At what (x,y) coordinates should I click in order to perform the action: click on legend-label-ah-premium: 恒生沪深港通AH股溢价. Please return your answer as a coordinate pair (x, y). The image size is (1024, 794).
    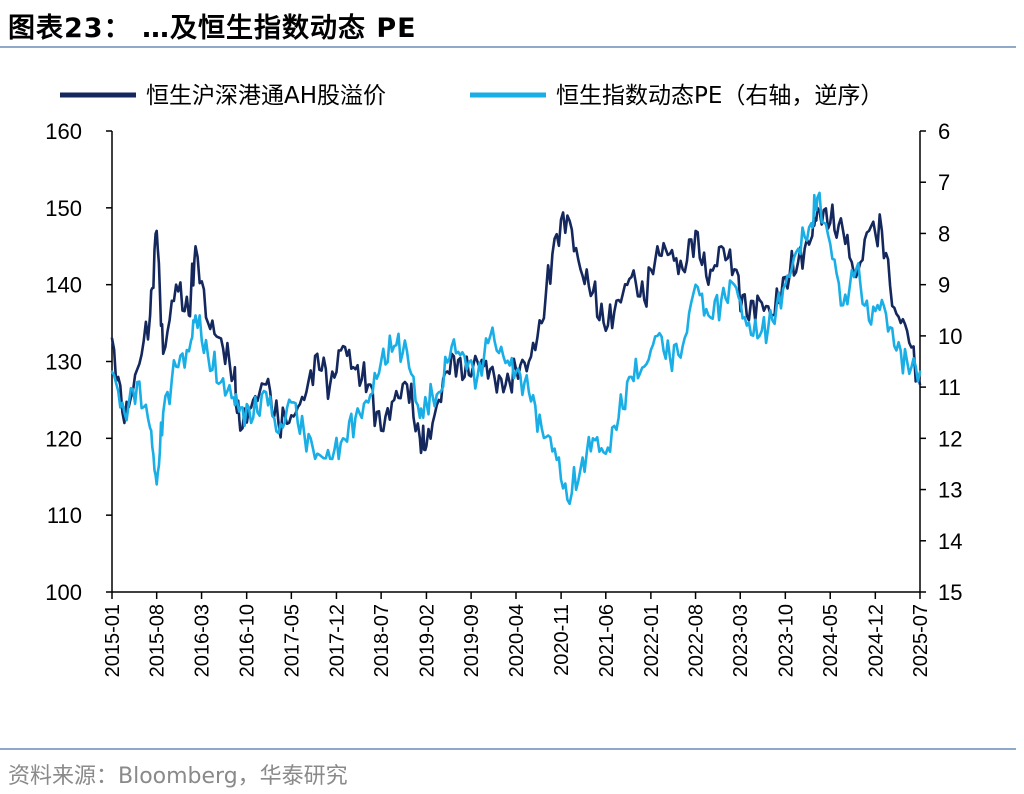
    Looking at the image, I should click on (266, 96).